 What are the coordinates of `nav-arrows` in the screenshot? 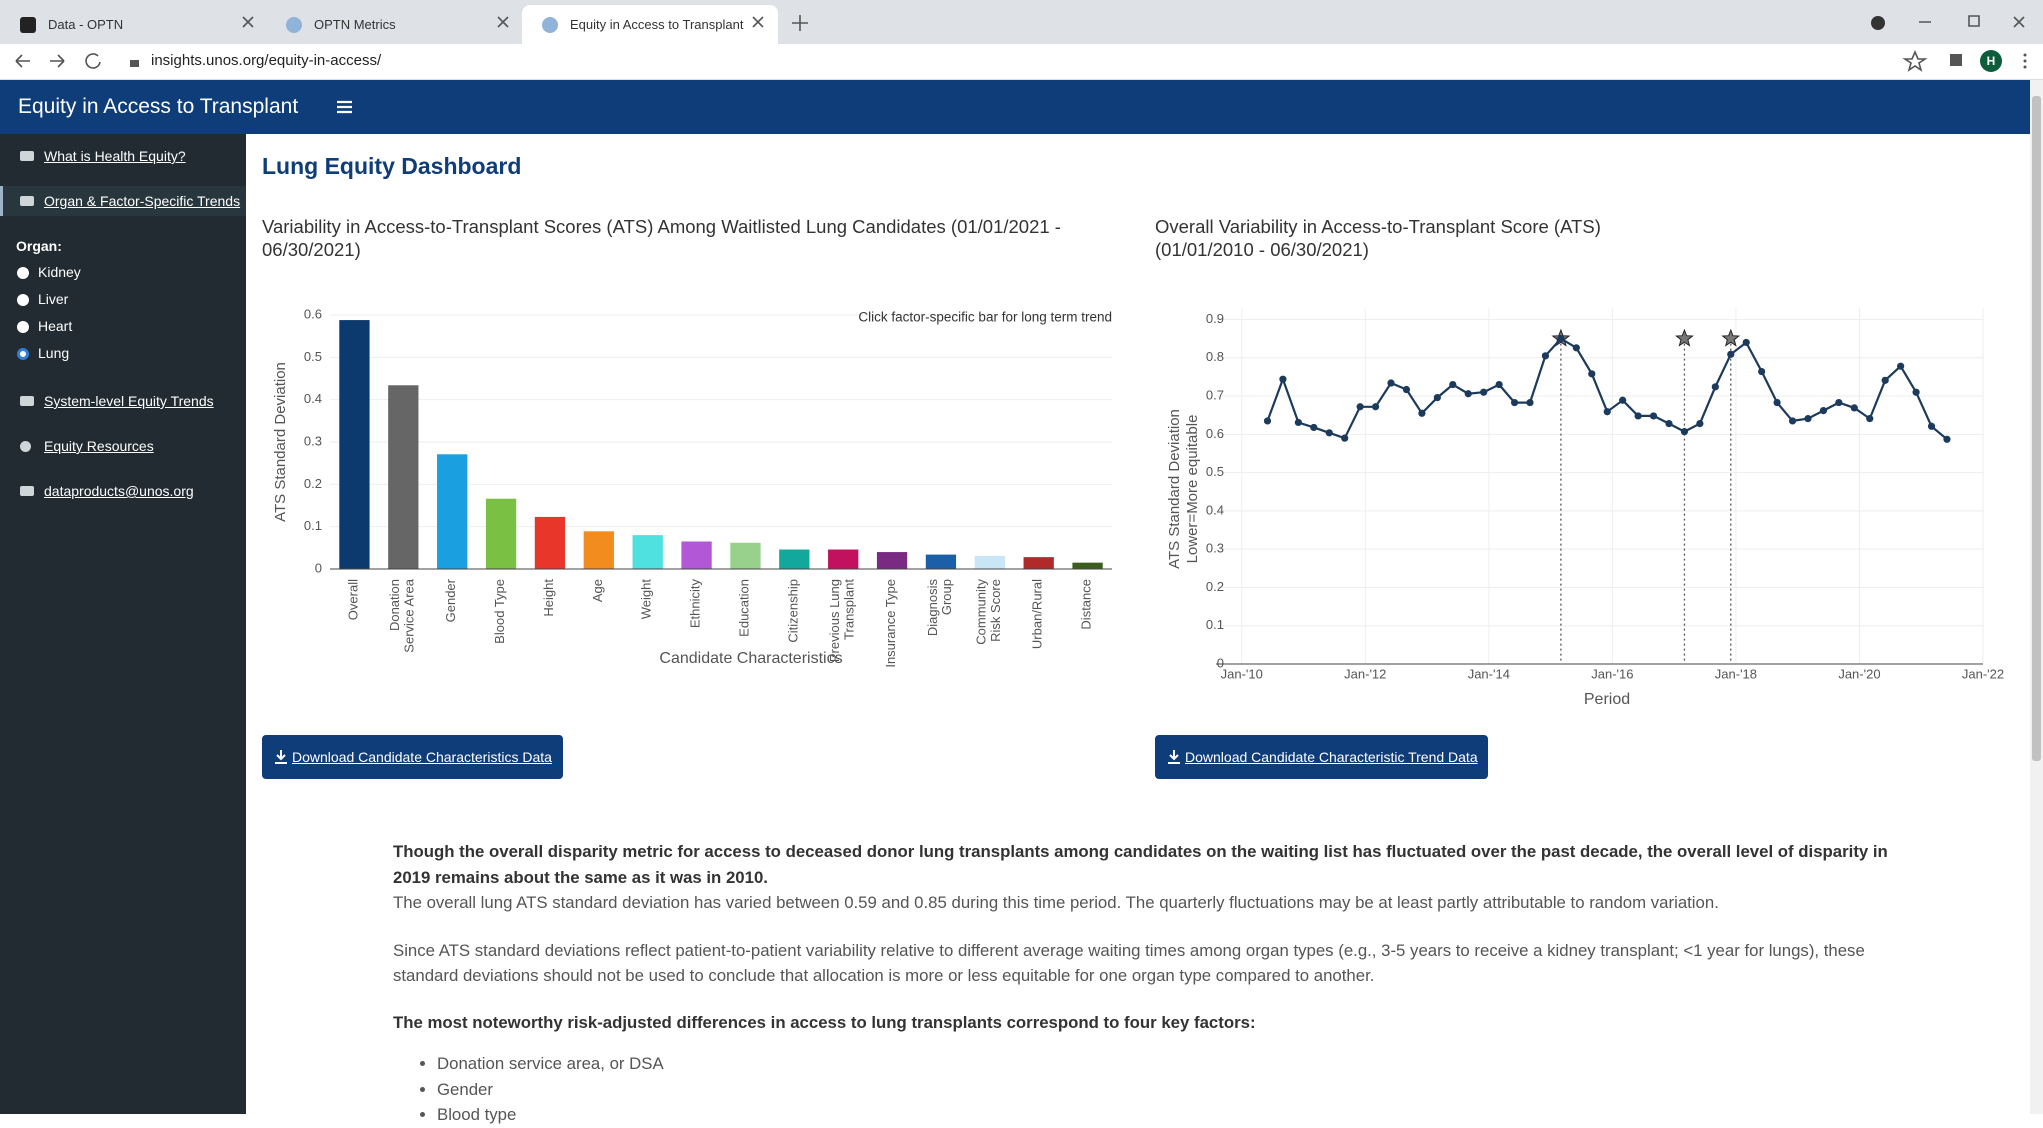 It's located at (40, 61).